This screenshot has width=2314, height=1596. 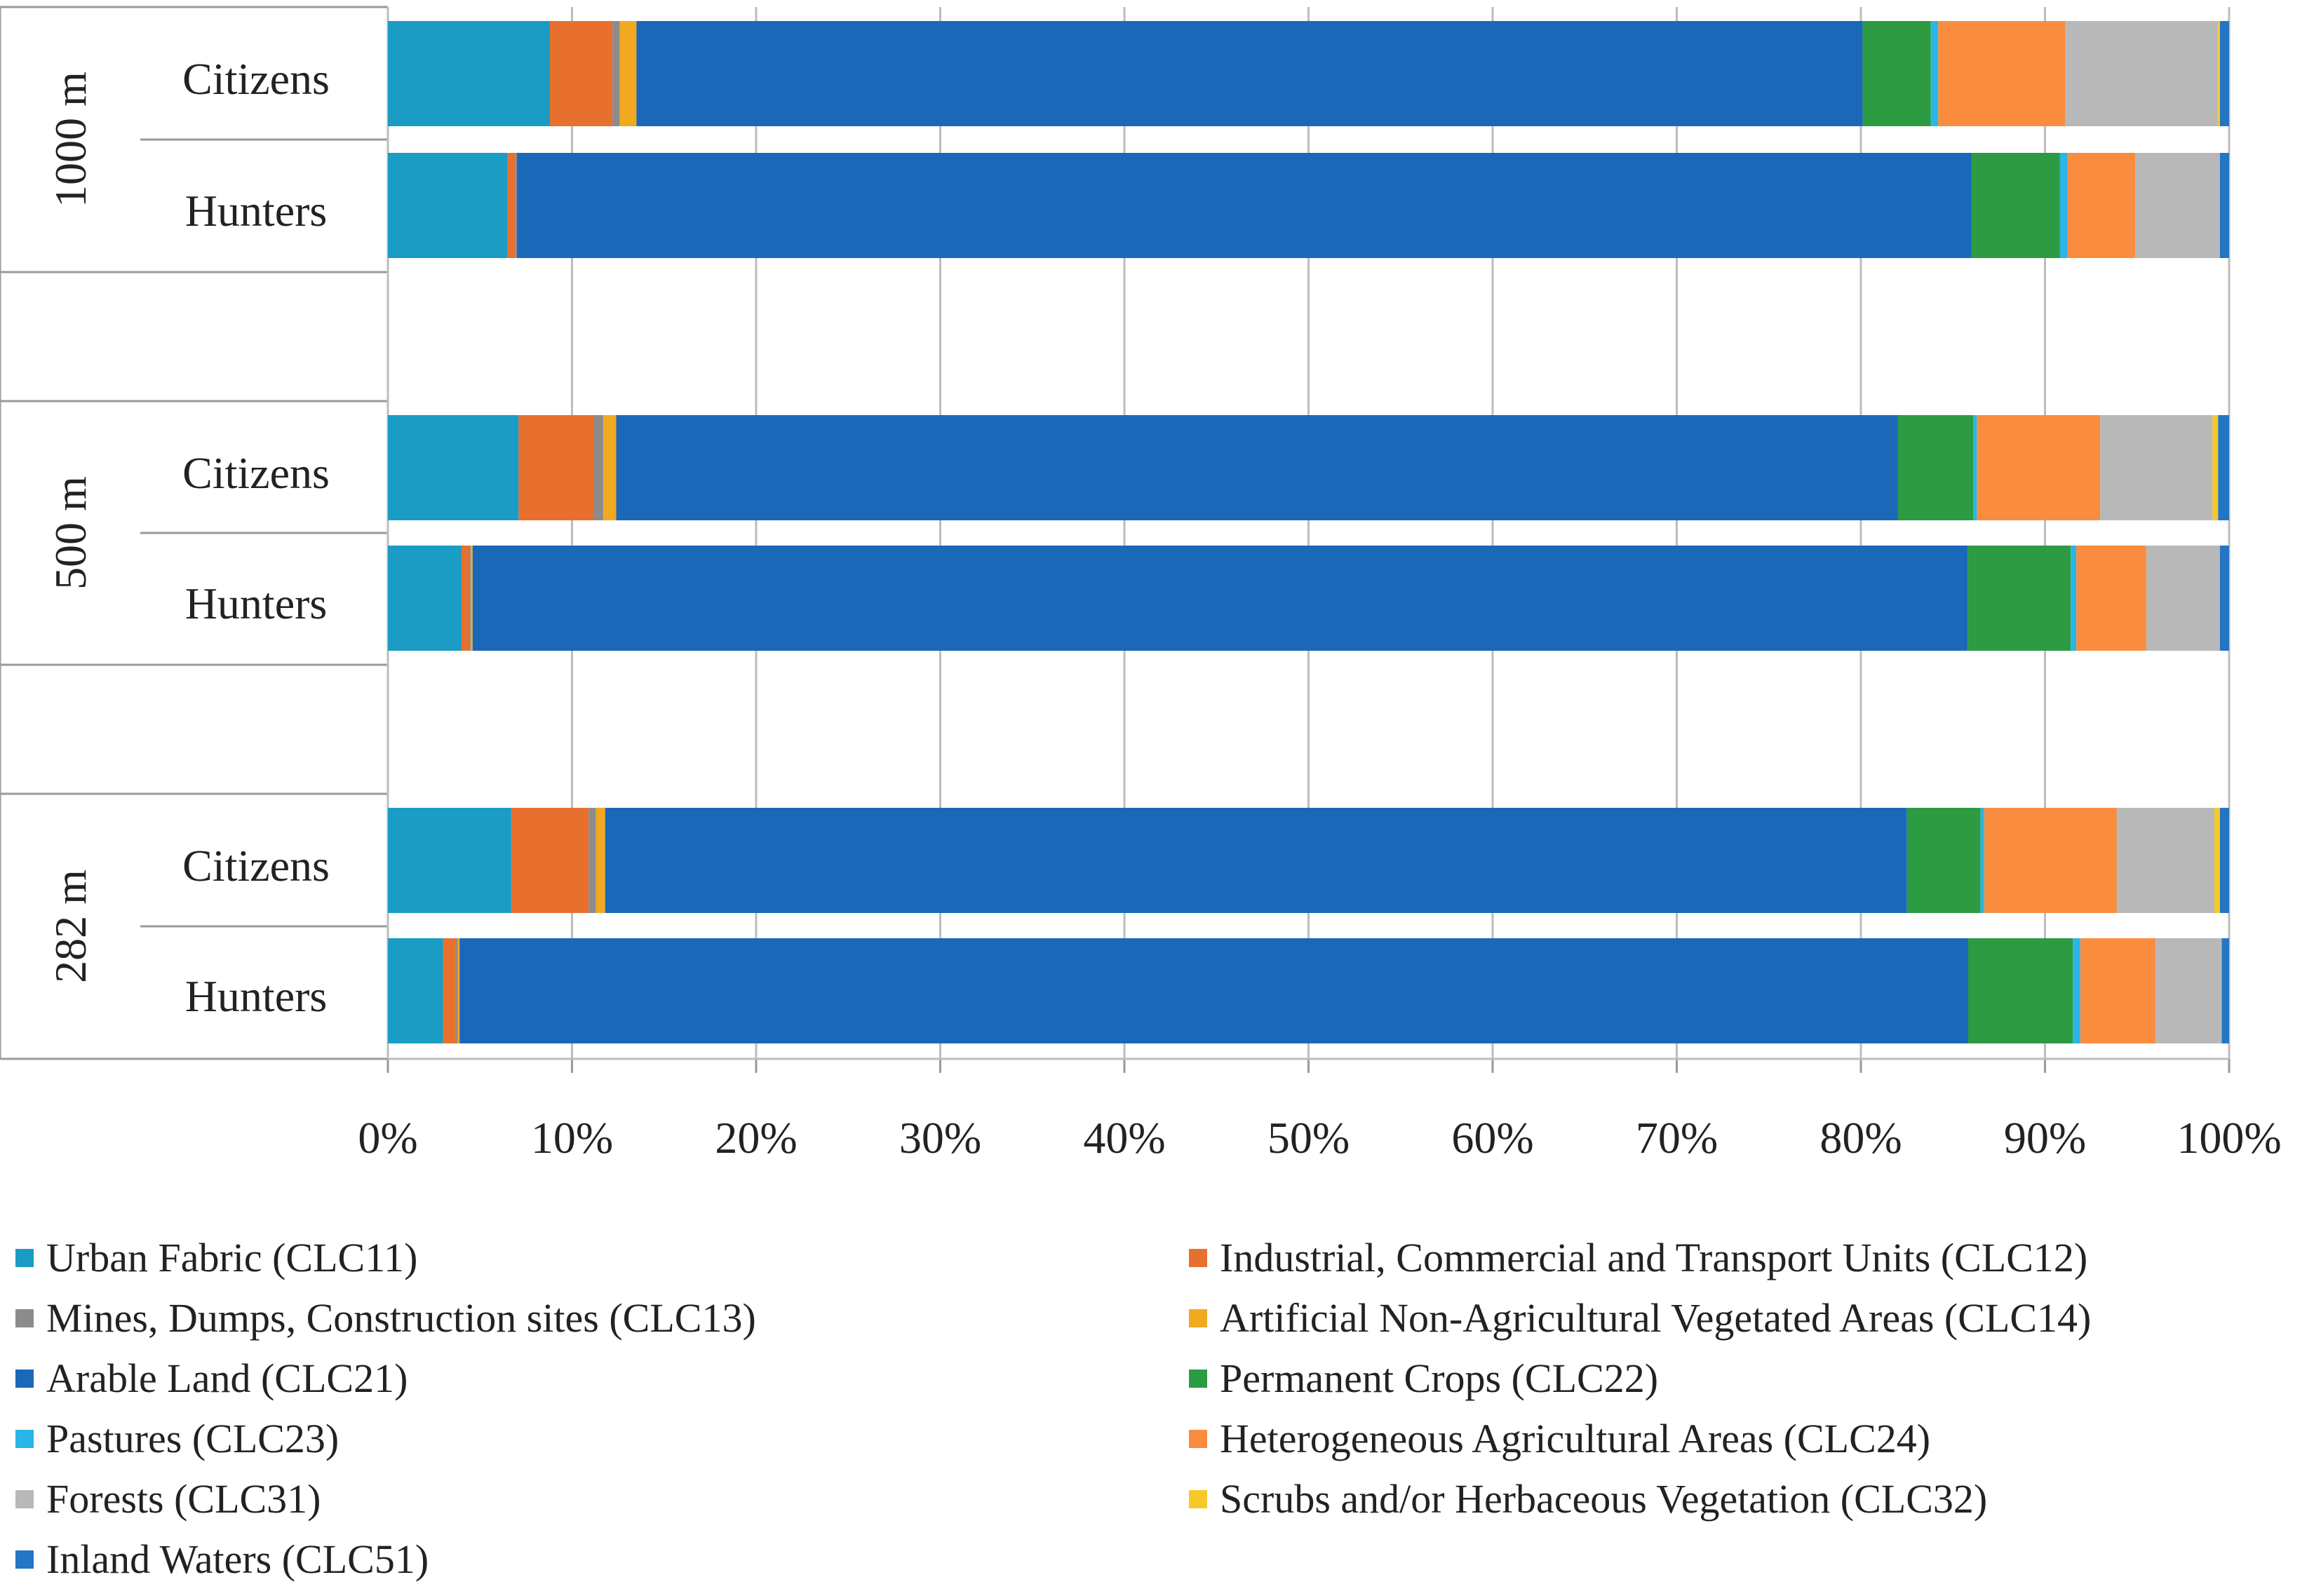 What do you see at coordinates (1440, 1378) in the screenshot?
I see `legend-label: Permanent Crops (CLC22)` at bounding box center [1440, 1378].